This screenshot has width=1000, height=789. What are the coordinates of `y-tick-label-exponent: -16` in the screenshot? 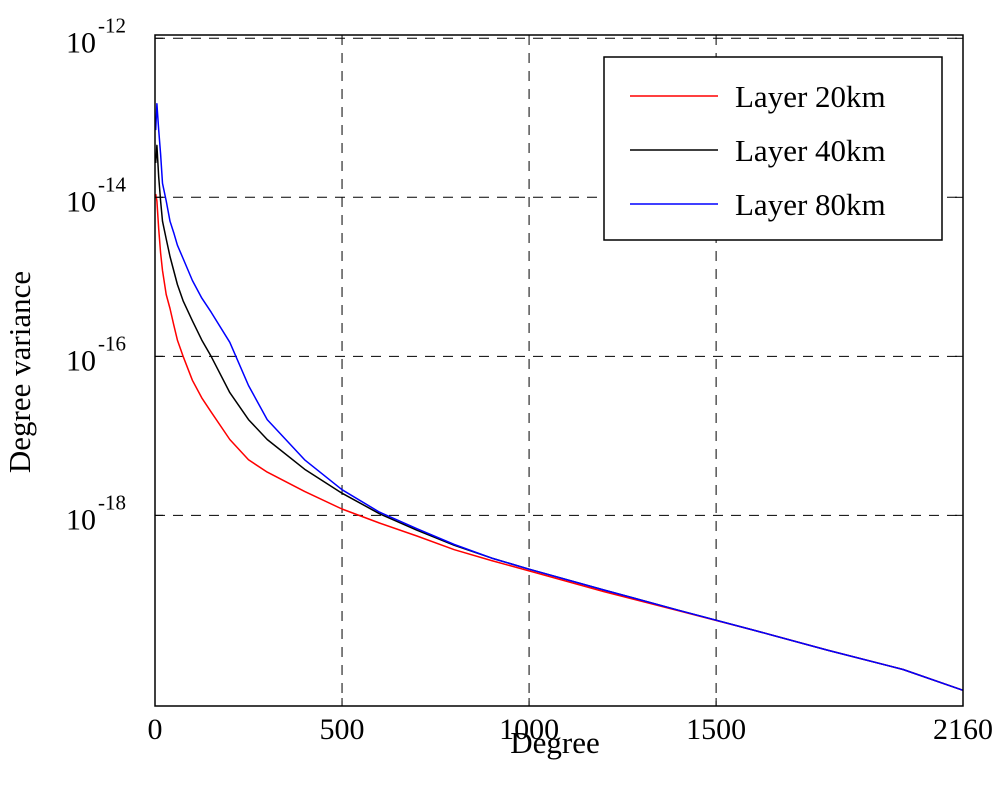 It's located at (112, 343).